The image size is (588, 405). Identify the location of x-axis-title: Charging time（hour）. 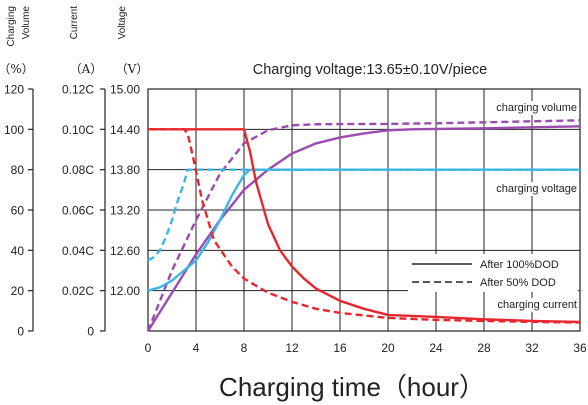
(352, 387).